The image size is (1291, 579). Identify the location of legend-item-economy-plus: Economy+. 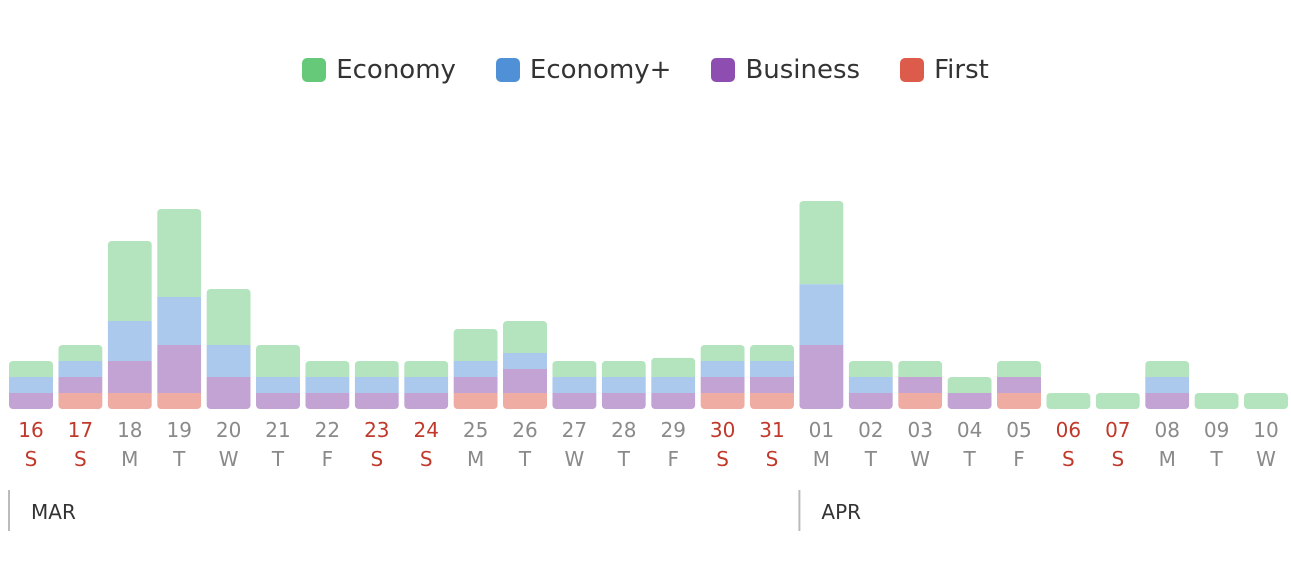
(583, 70).